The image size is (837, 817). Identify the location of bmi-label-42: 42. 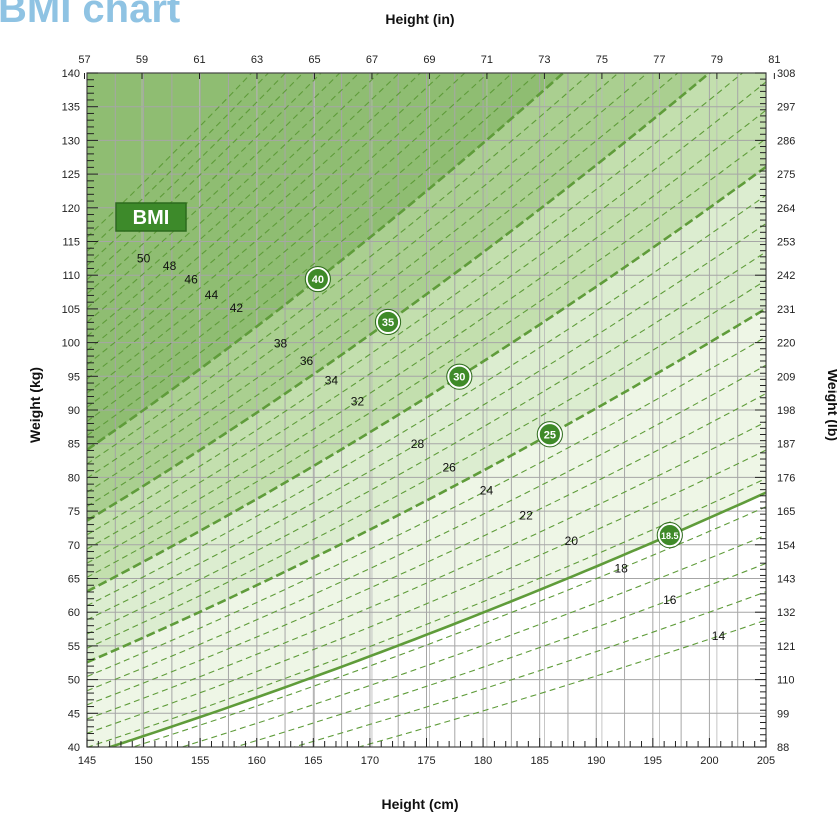
(237, 308).